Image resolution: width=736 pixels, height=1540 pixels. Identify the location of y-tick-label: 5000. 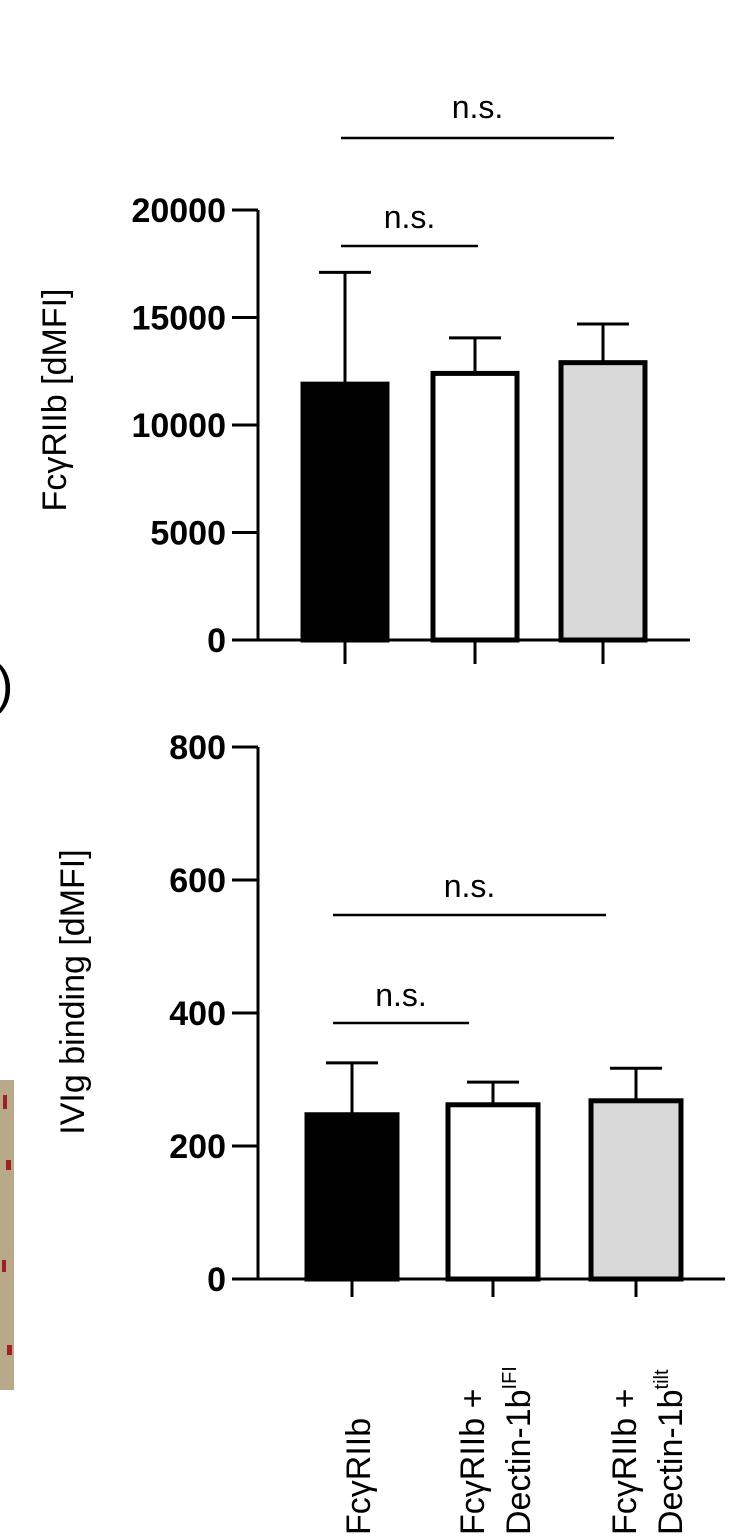
(188, 534).